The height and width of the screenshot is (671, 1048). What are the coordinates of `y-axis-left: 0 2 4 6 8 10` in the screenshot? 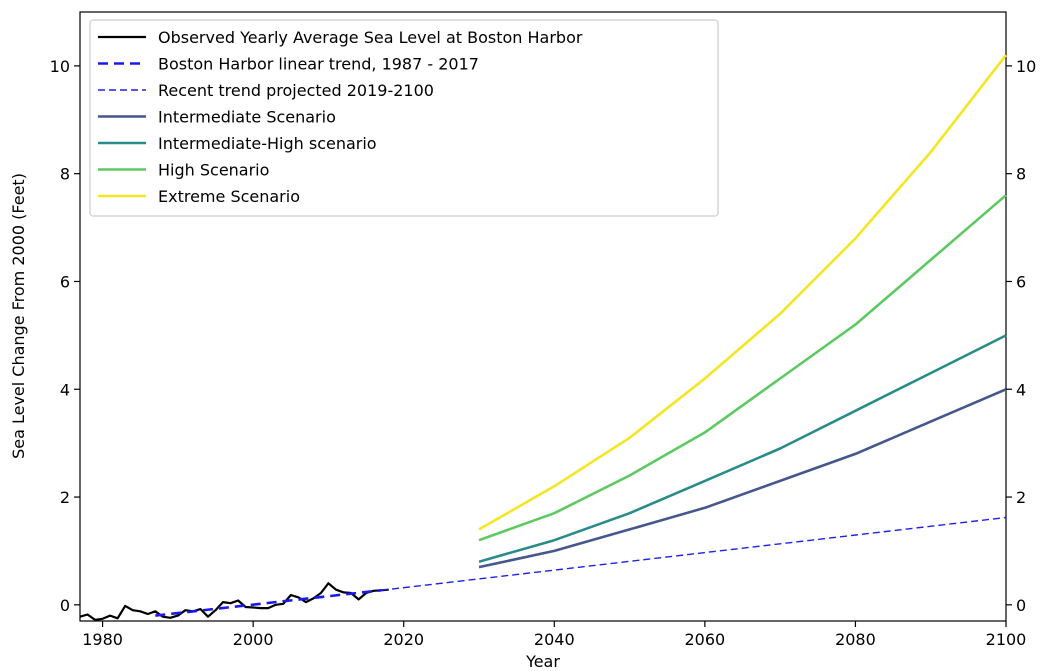 It's located at (65, 336).